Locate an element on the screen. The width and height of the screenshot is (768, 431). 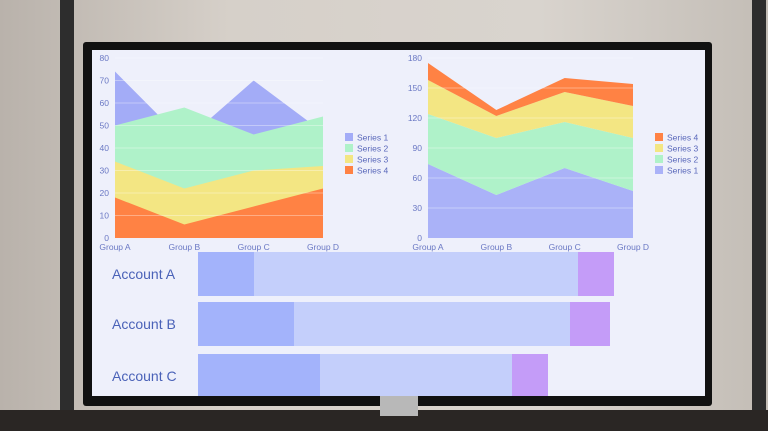
wall-pipe-left is located at coordinates (67, 215).